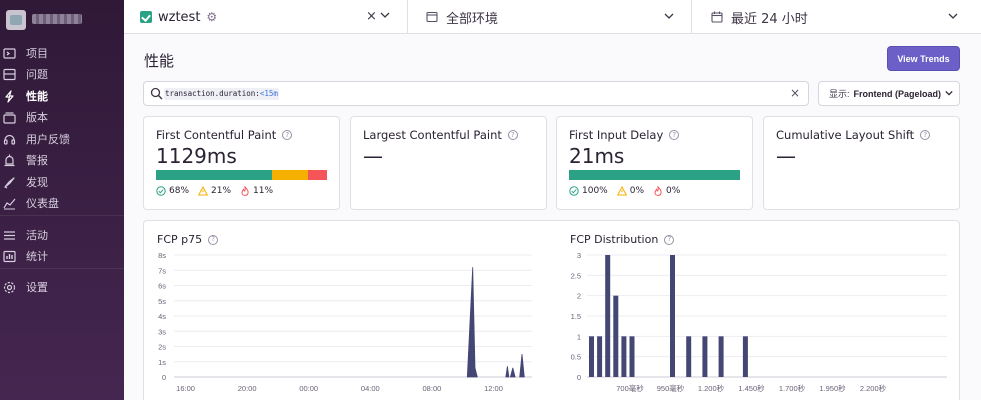  I want to click on query-value: <15m, so click(268, 93).